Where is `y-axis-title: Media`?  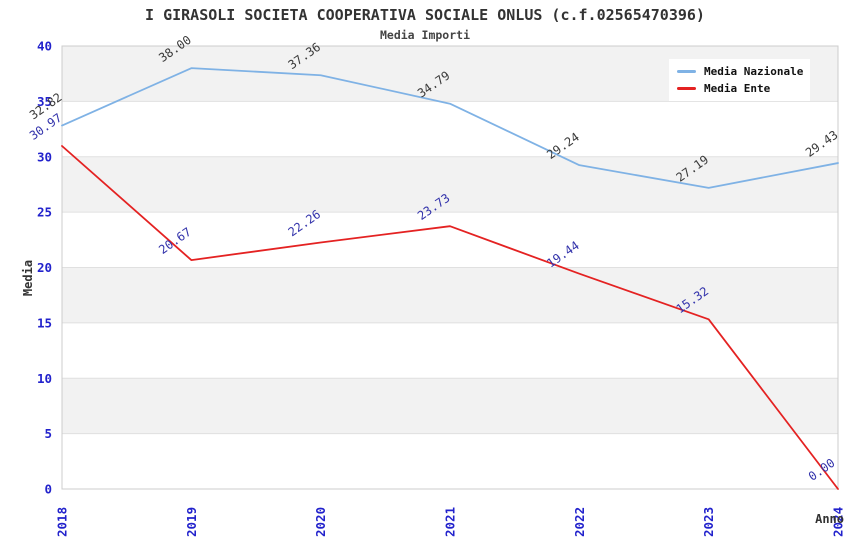 y-axis-title: Media is located at coordinates (28, 278).